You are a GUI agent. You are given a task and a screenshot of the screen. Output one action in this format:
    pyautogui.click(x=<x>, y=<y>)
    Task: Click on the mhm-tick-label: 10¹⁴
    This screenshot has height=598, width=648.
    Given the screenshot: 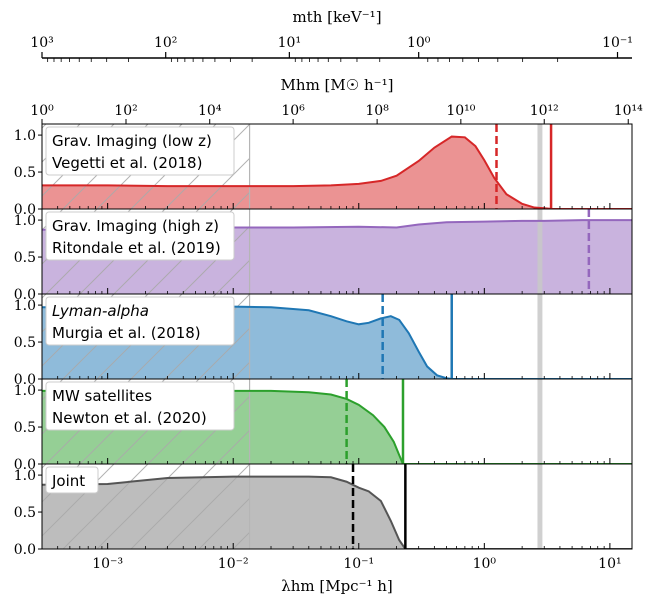 What is the action you would take?
    pyautogui.click(x=628, y=111)
    